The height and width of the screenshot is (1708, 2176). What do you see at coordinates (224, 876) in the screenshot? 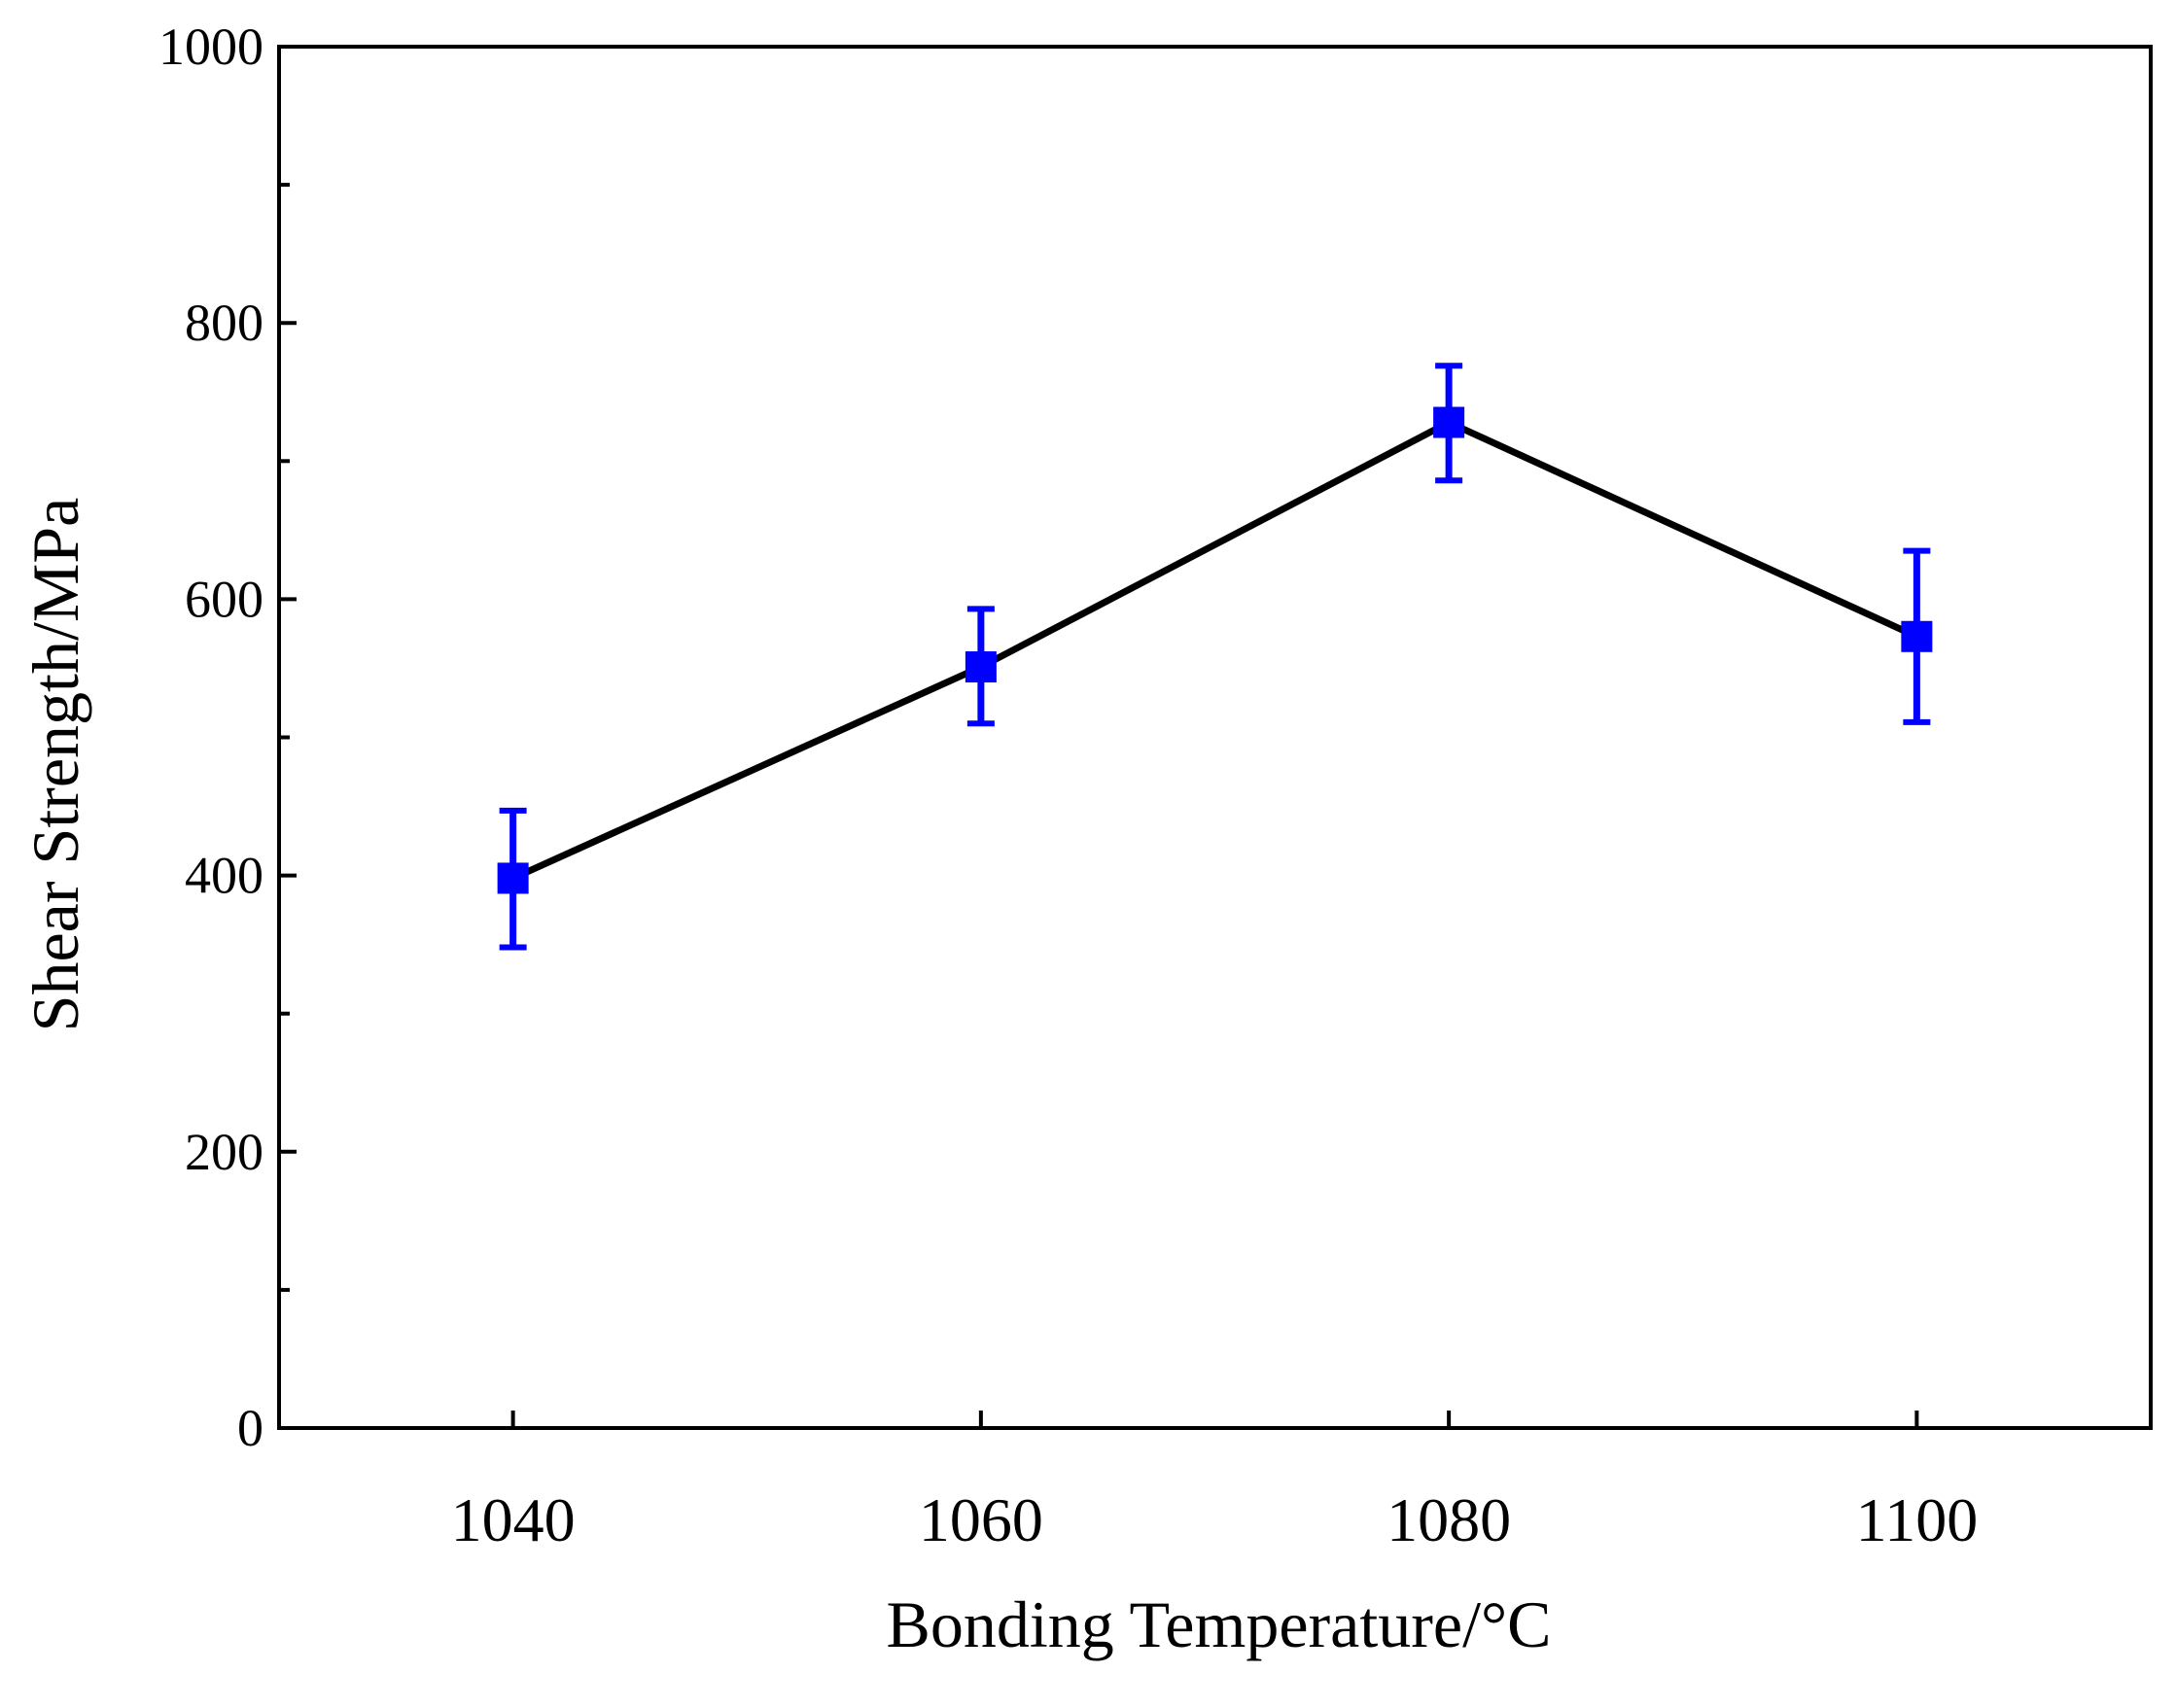
I see `y-tick-label: 400` at bounding box center [224, 876].